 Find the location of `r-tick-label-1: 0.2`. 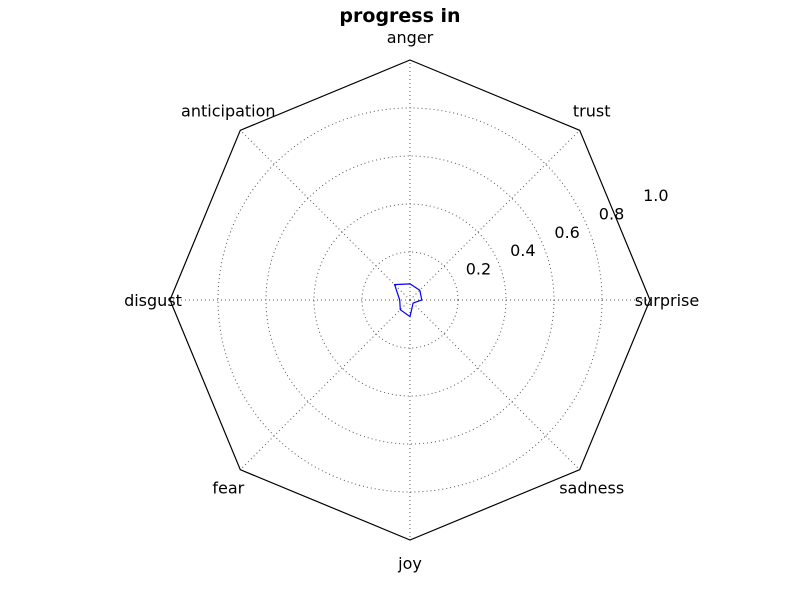

r-tick-label-1: 0.2 is located at coordinates (478, 269).